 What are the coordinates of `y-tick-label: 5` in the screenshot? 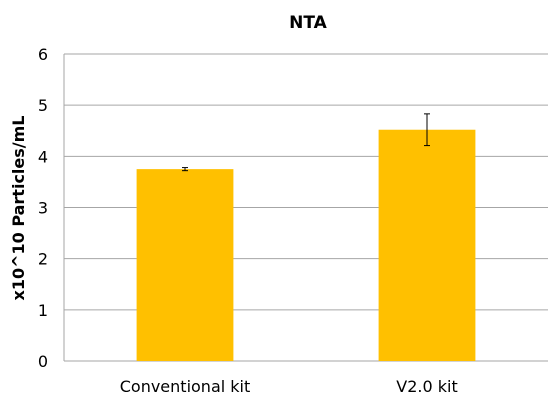 It's located at (43, 105).